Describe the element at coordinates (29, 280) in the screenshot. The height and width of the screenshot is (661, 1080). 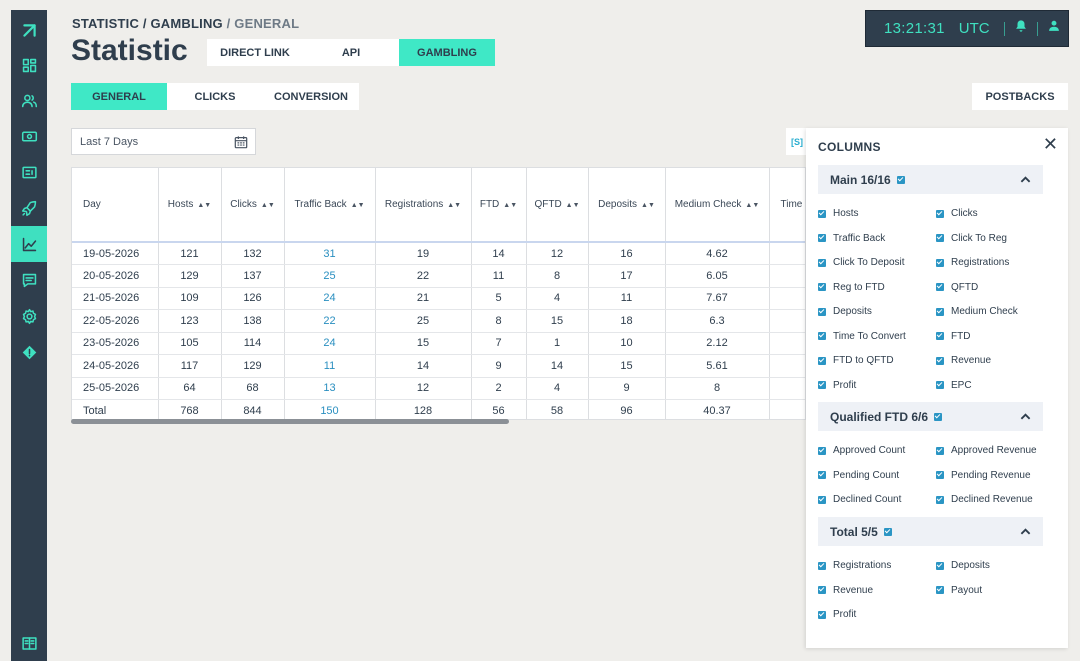
I see `messages-icon` at that location.